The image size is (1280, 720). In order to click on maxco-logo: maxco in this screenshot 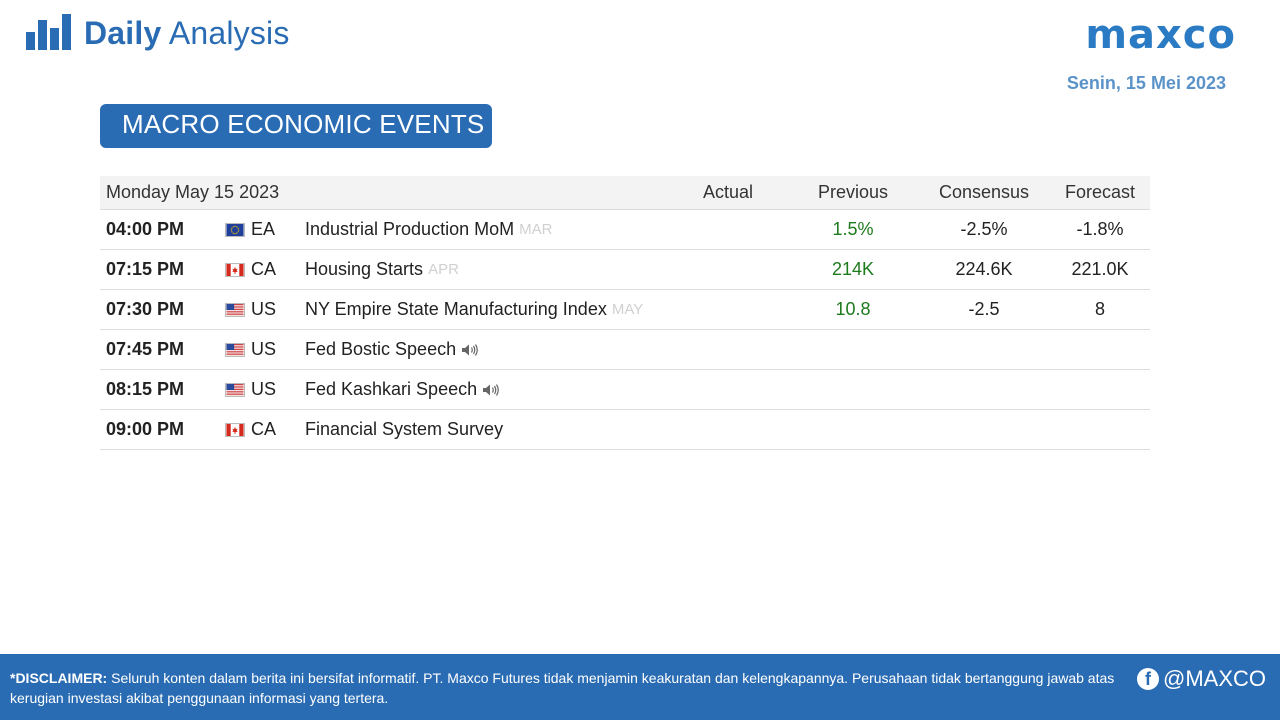, I will do `click(1160, 35)`.